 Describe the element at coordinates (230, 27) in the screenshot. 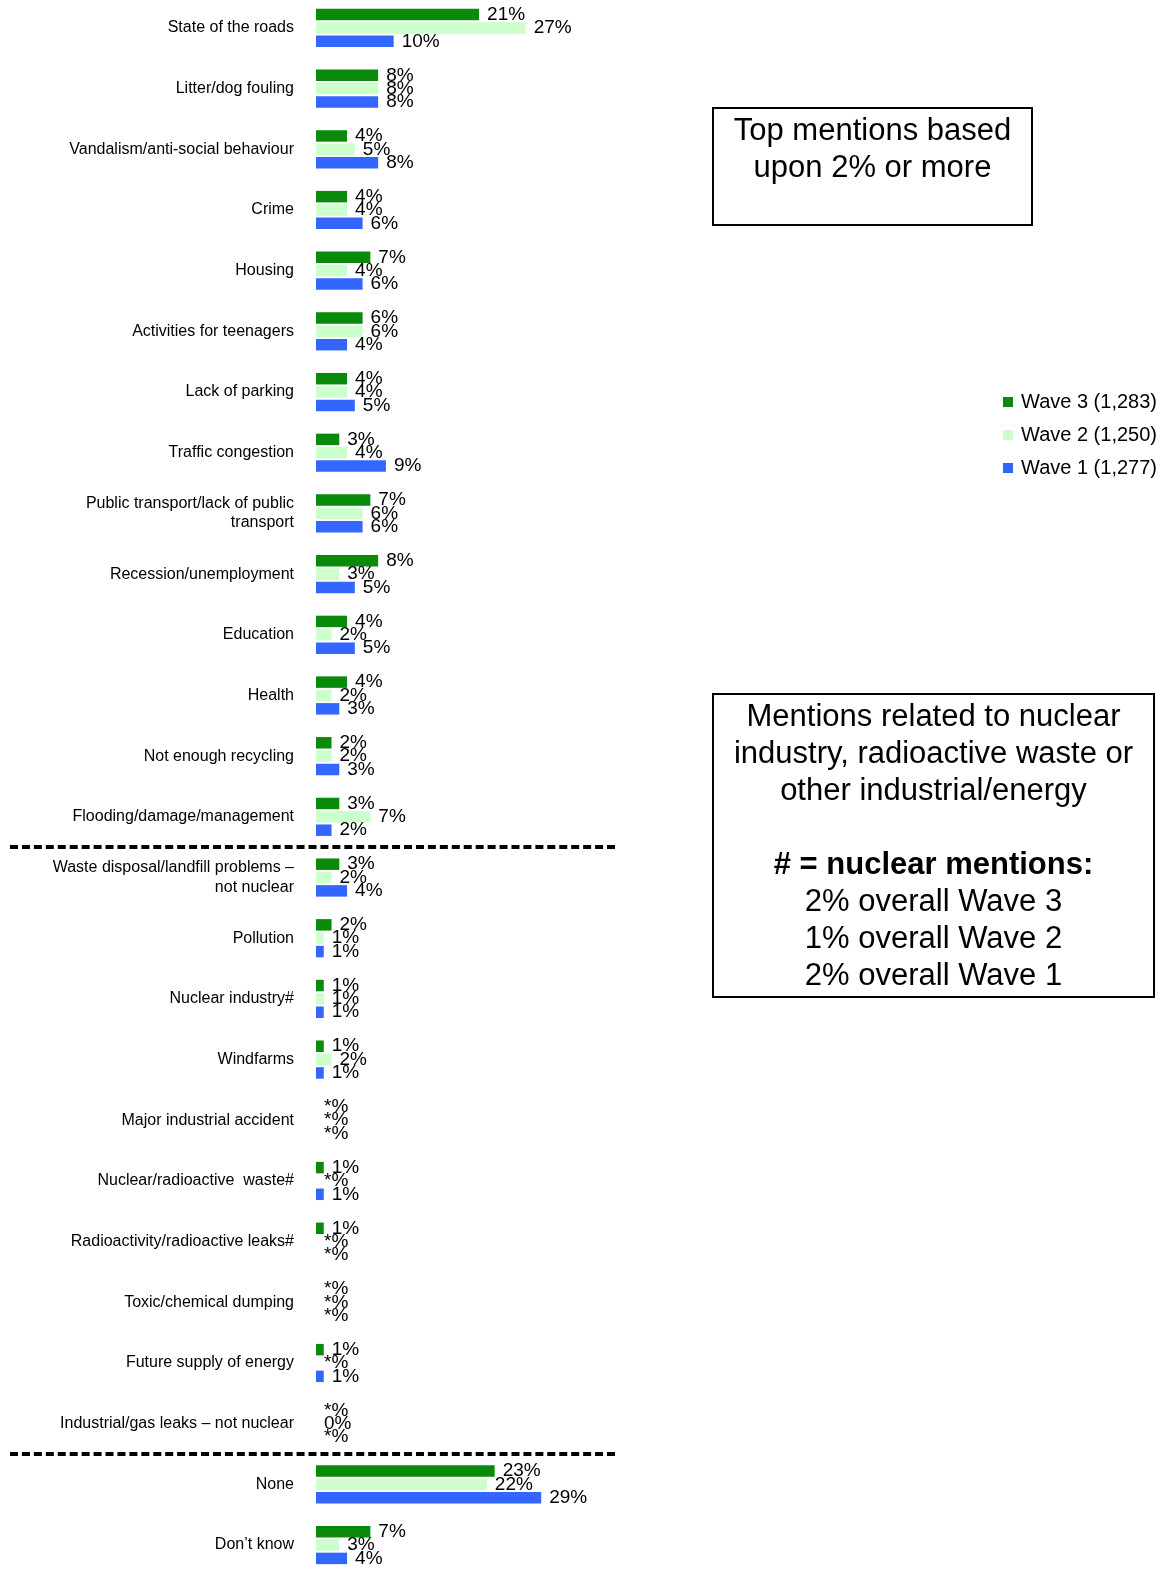

I see `y-tick-label: State of the roads` at that location.